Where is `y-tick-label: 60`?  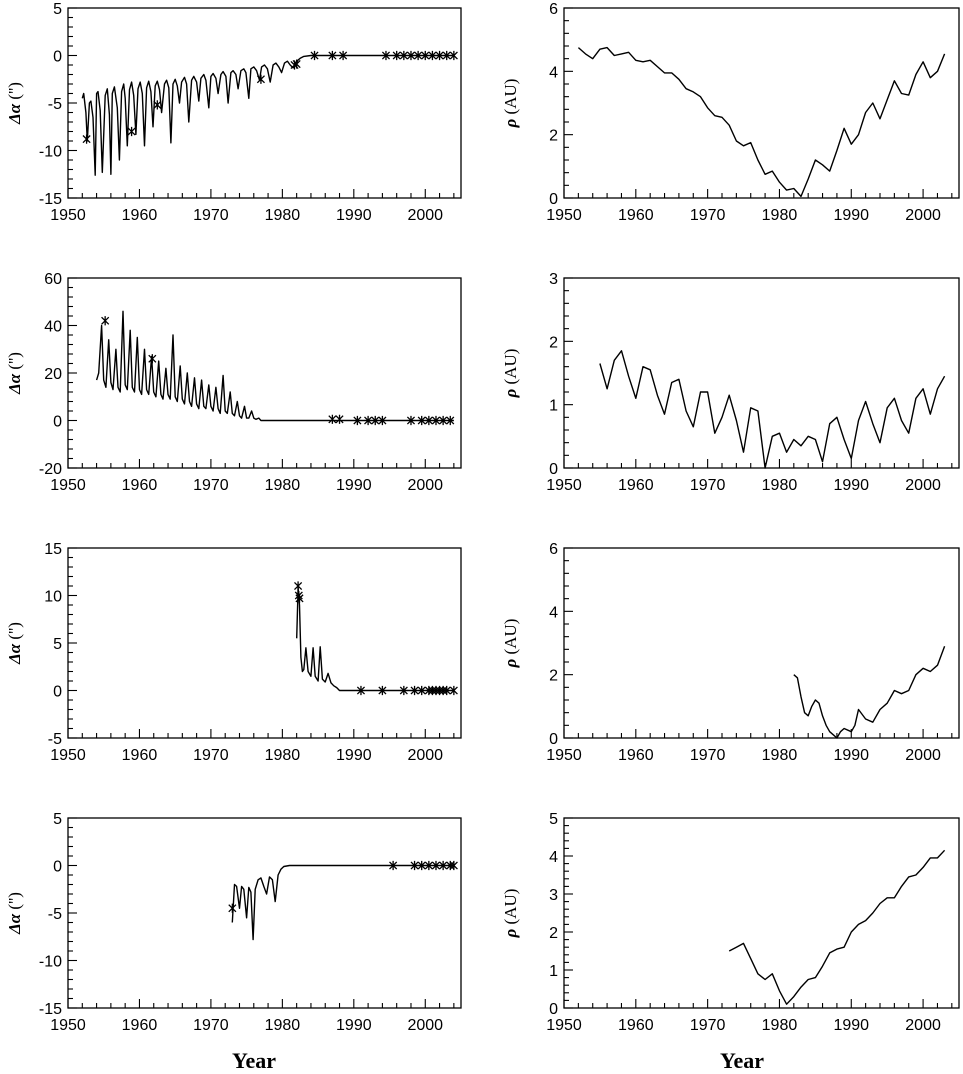
y-tick-label: 60 is located at coordinates (53, 279).